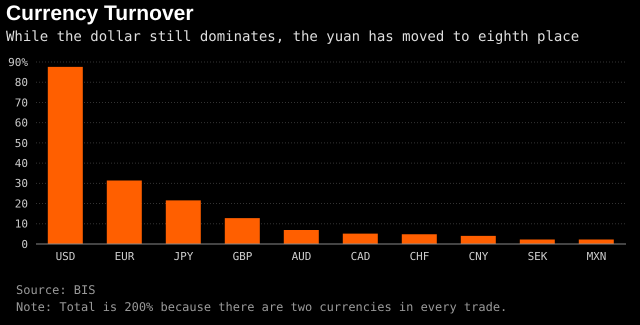 This screenshot has width=640, height=325. Describe the element at coordinates (21, 83) in the screenshot. I see `y-tick-label: 80` at that location.